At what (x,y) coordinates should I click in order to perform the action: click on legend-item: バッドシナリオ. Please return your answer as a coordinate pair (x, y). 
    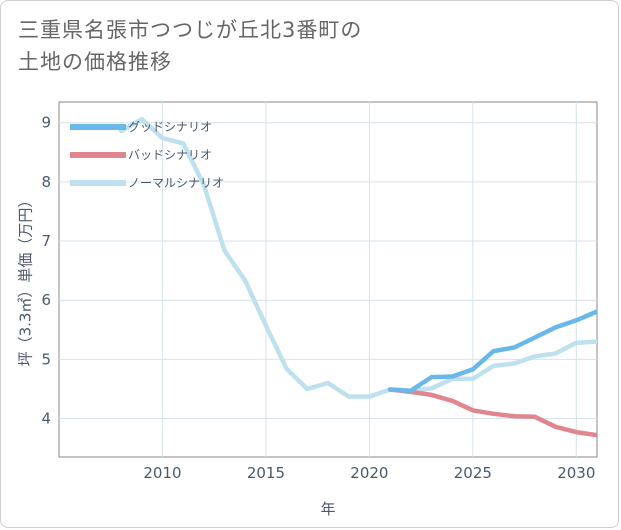
    Looking at the image, I should click on (141, 155).